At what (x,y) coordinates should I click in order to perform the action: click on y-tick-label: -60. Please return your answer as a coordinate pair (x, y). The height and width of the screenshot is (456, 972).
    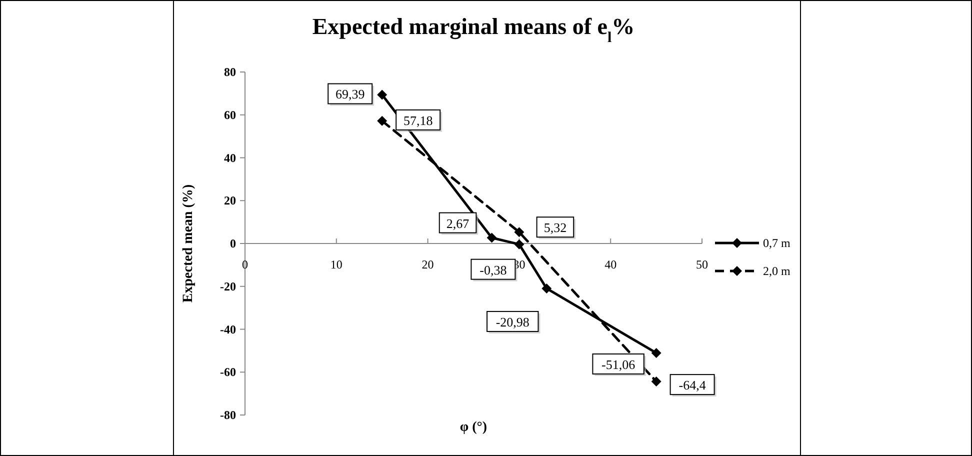
    Looking at the image, I should click on (228, 372).